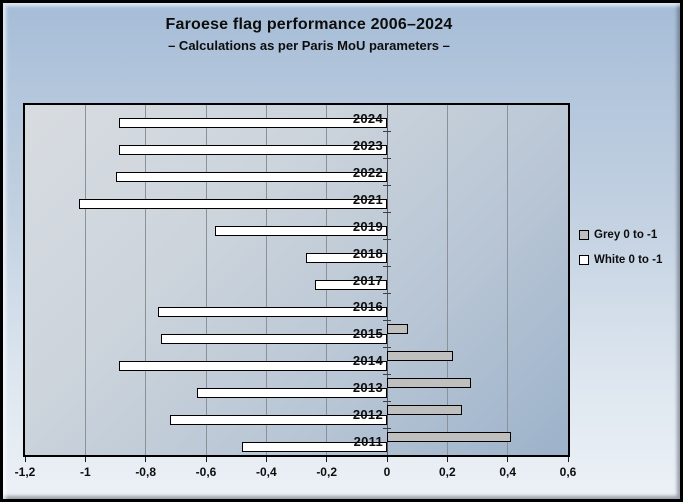  What do you see at coordinates (295, 473) in the screenshot?
I see `x-axis: -1,2 -1 -0,8 -0,6 -0,4 -0,2 0 0,2 0,4 0,6` at bounding box center [295, 473].